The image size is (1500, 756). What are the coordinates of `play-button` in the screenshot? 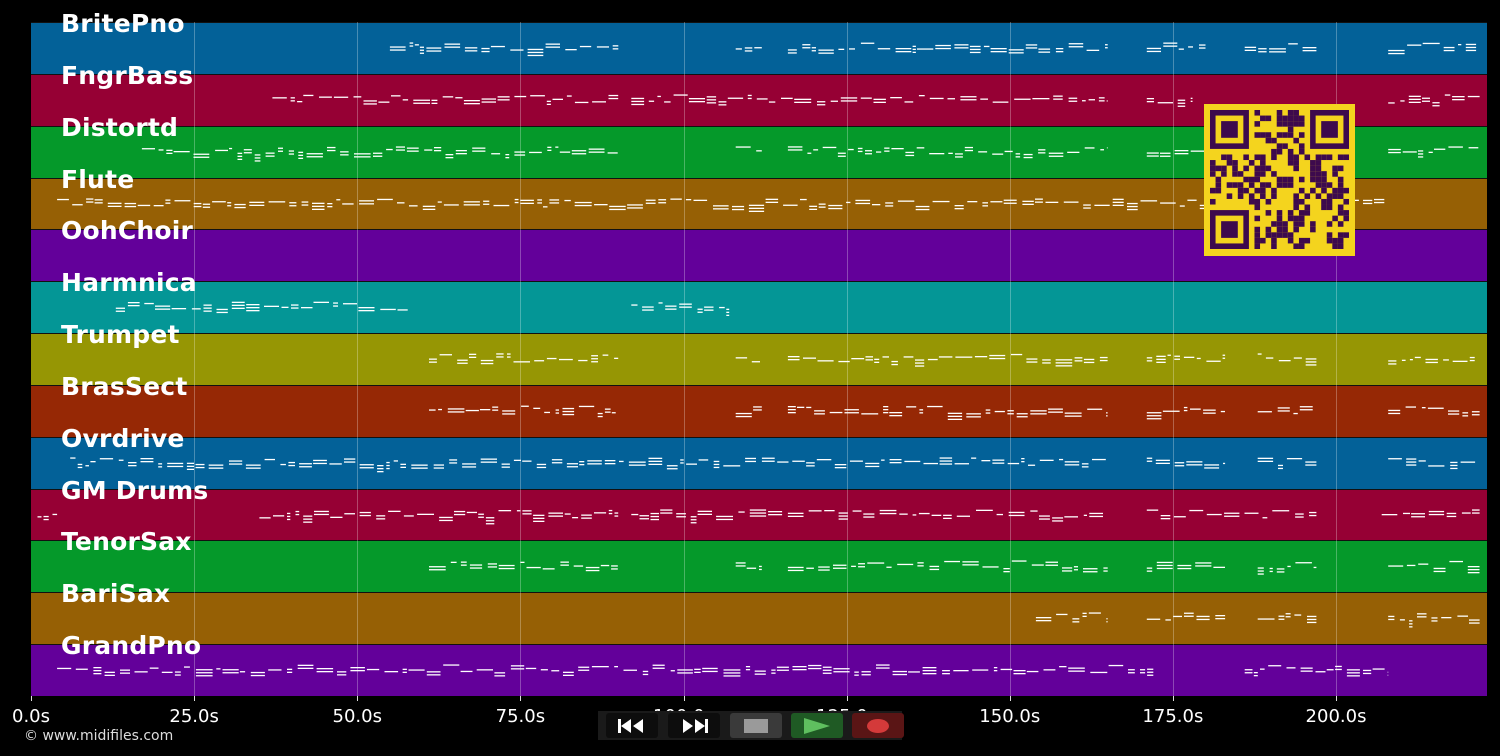 It's located at (817, 725).